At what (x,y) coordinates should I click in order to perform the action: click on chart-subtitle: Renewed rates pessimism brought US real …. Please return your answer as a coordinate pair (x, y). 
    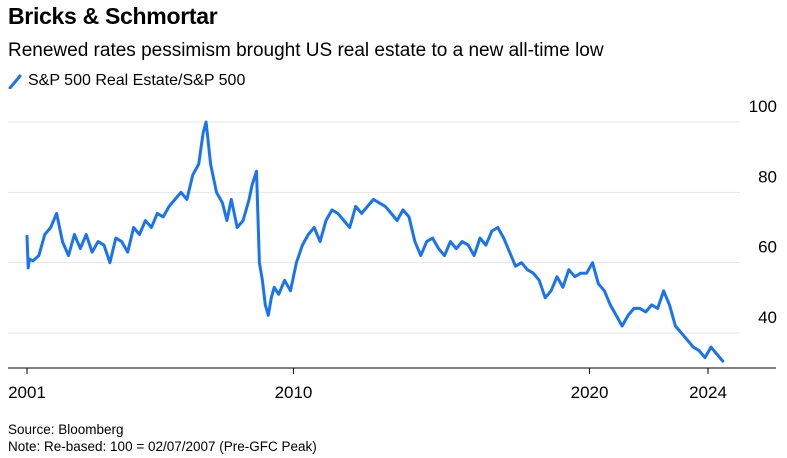
    Looking at the image, I should click on (306, 50).